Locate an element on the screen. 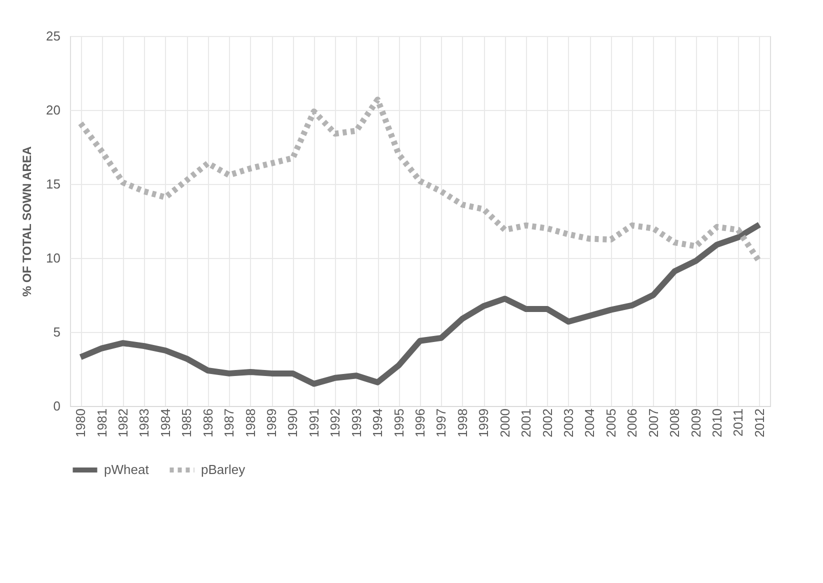 Image resolution: width=823 pixels, height=583 pixels. x-tick-label: 1988 is located at coordinates (250, 423).